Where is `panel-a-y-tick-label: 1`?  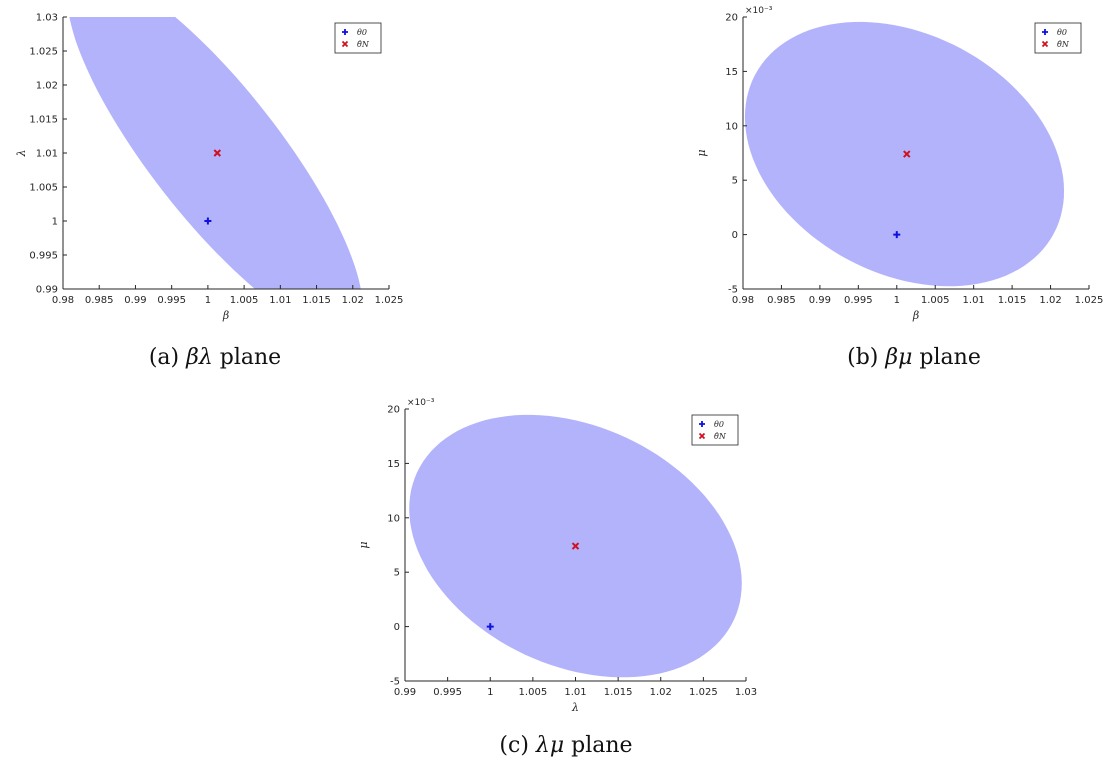
panel-a-y-tick-label: 1 is located at coordinates (55, 222).